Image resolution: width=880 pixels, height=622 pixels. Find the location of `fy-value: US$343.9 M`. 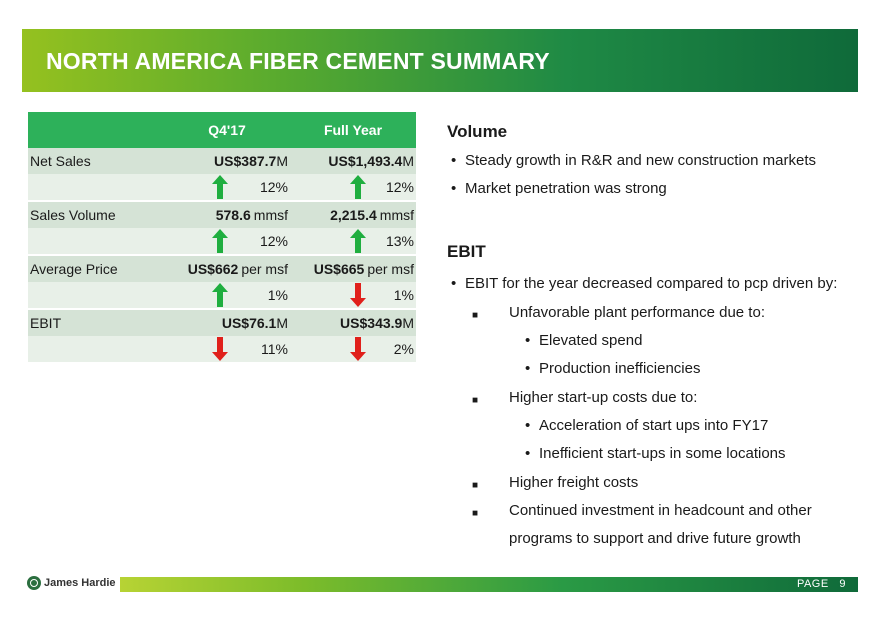

fy-value: US$343.9 M is located at coordinates (377, 323).